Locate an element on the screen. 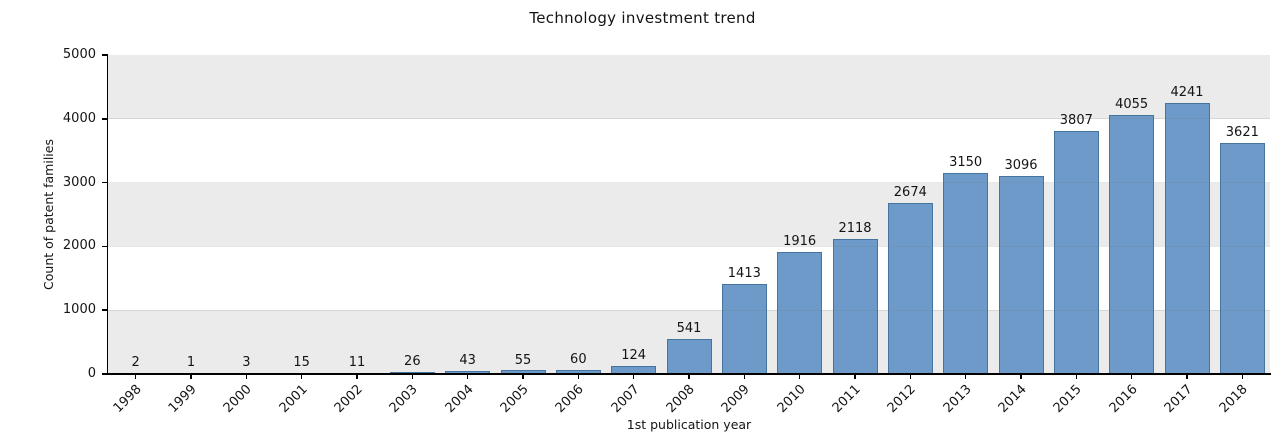  bar-value-label: 4055 is located at coordinates (1132, 105).